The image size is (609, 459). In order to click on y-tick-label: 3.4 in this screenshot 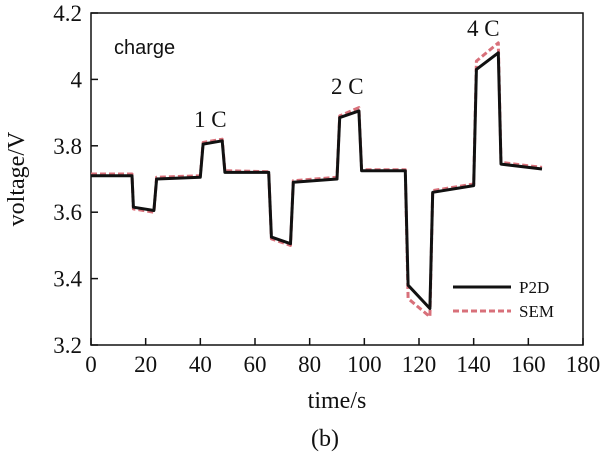, I will do `click(67, 279)`.